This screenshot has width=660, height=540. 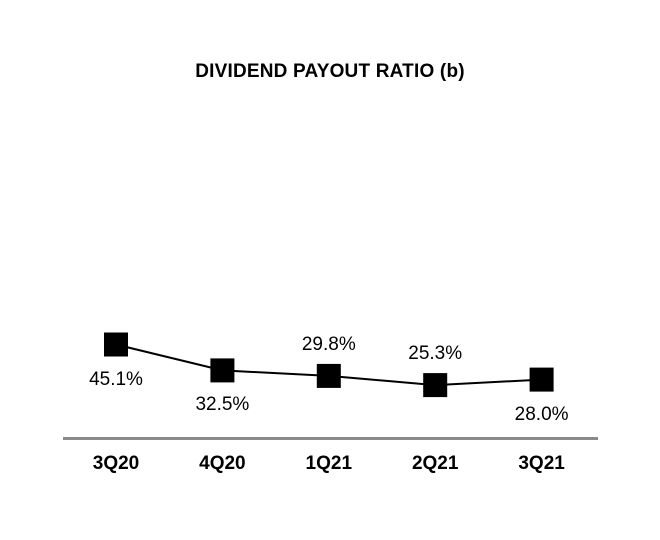 I want to click on data-point-marker-4Q20, so click(x=222, y=370).